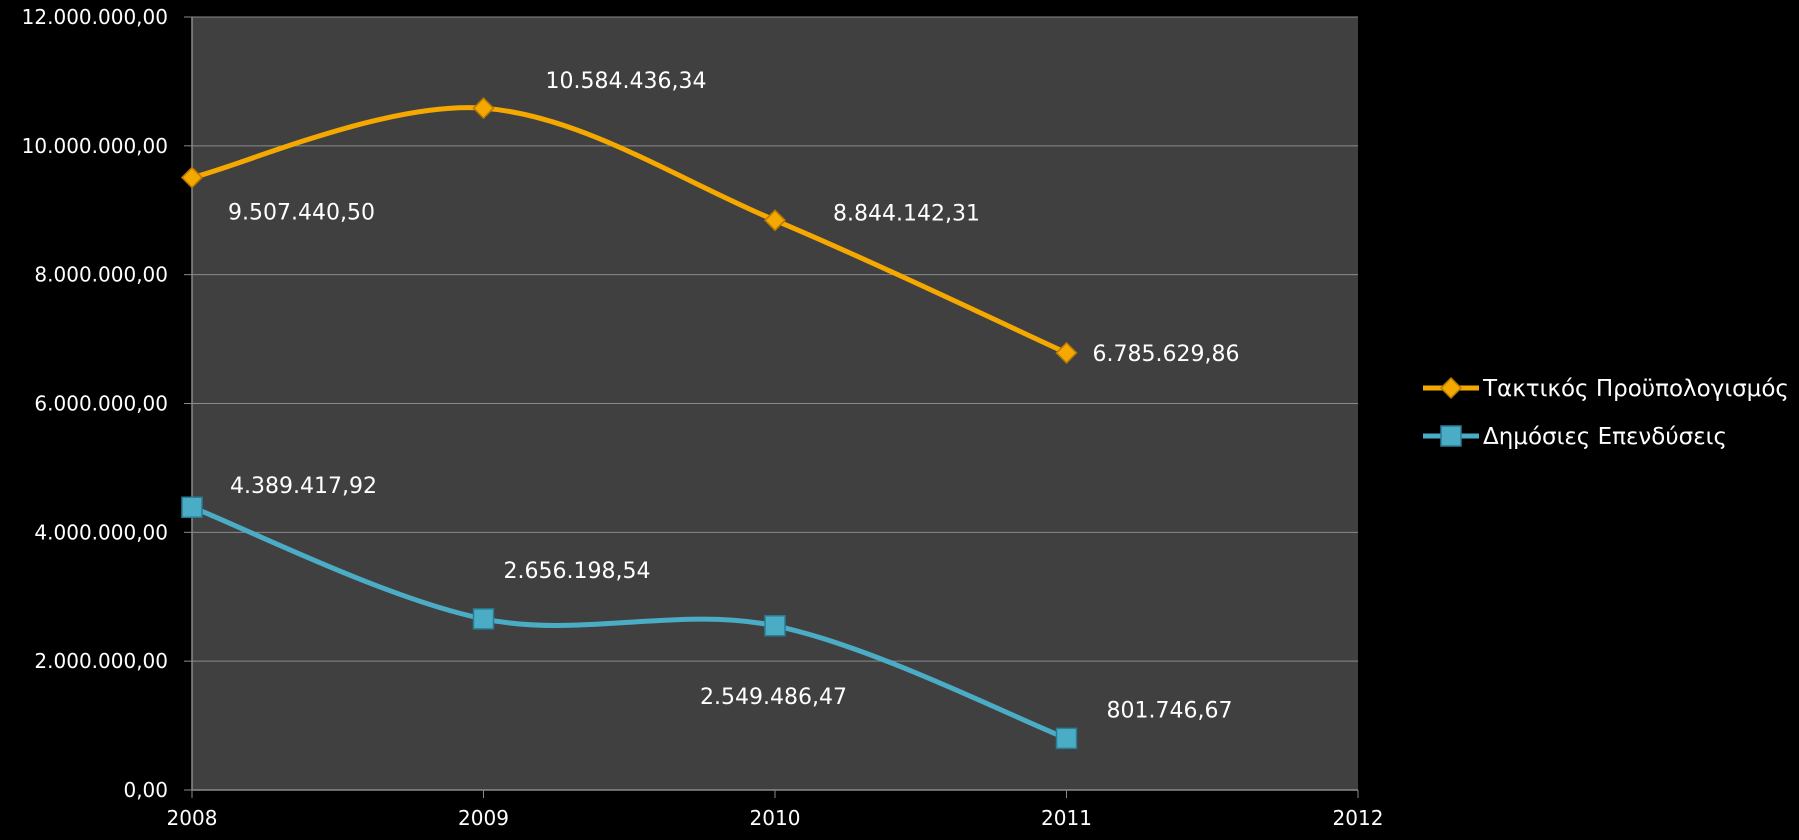 The height and width of the screenshot is (840, 1799). I want to click on y-tick-label: 10.000.000,00, so click(95, 146).